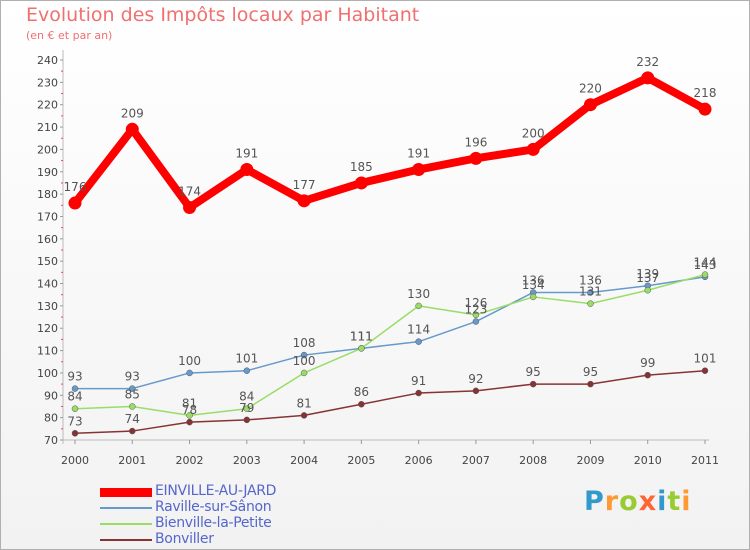 This screenshot has width=750, height=550. What do you see at coordinates (132, 113) in the screenshot?
I see `data-label: 209` at bounding box center [132, 113].